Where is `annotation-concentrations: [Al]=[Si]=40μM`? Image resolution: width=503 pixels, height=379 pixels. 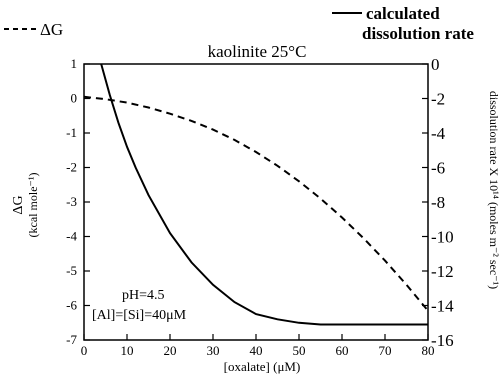
annotation-concentrations: [Al]=[Si]=40μM is located at coordinates (139, 315).